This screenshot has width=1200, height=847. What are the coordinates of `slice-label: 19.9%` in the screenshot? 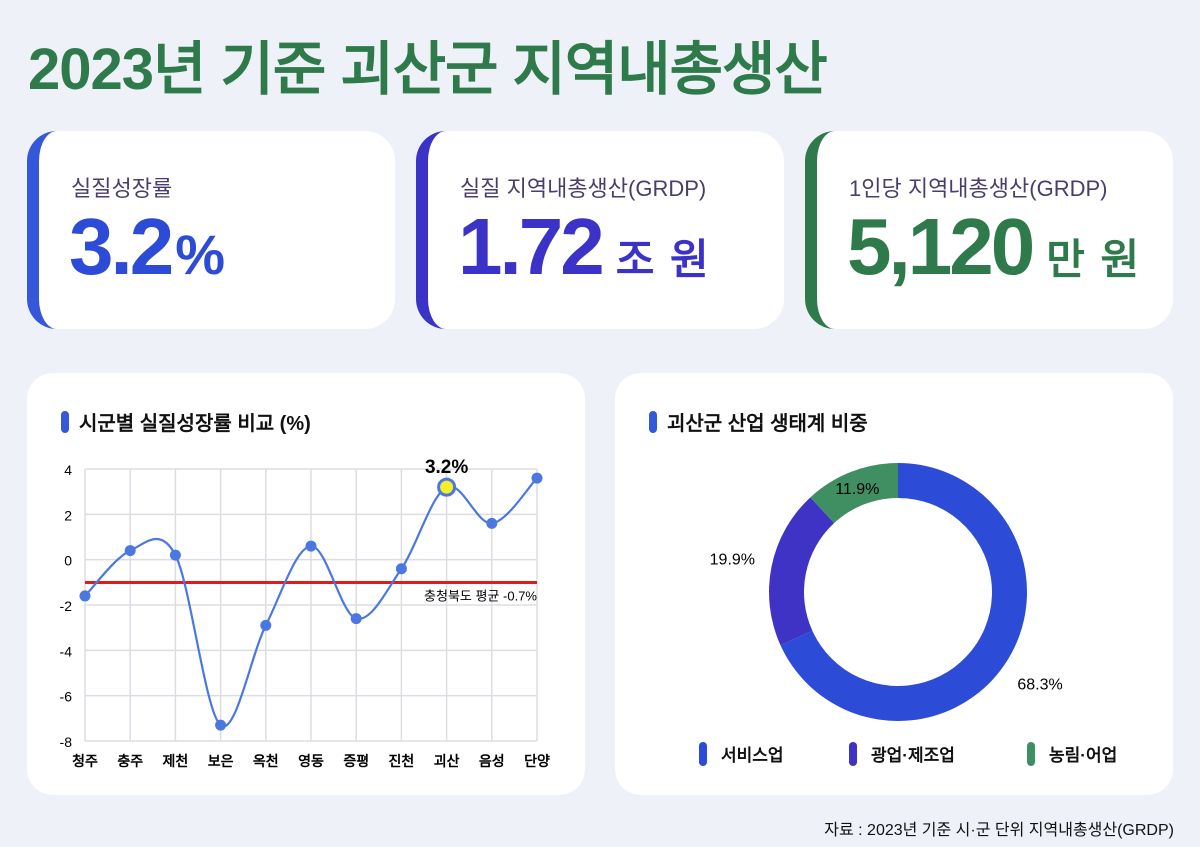 It's located at (732, 560).